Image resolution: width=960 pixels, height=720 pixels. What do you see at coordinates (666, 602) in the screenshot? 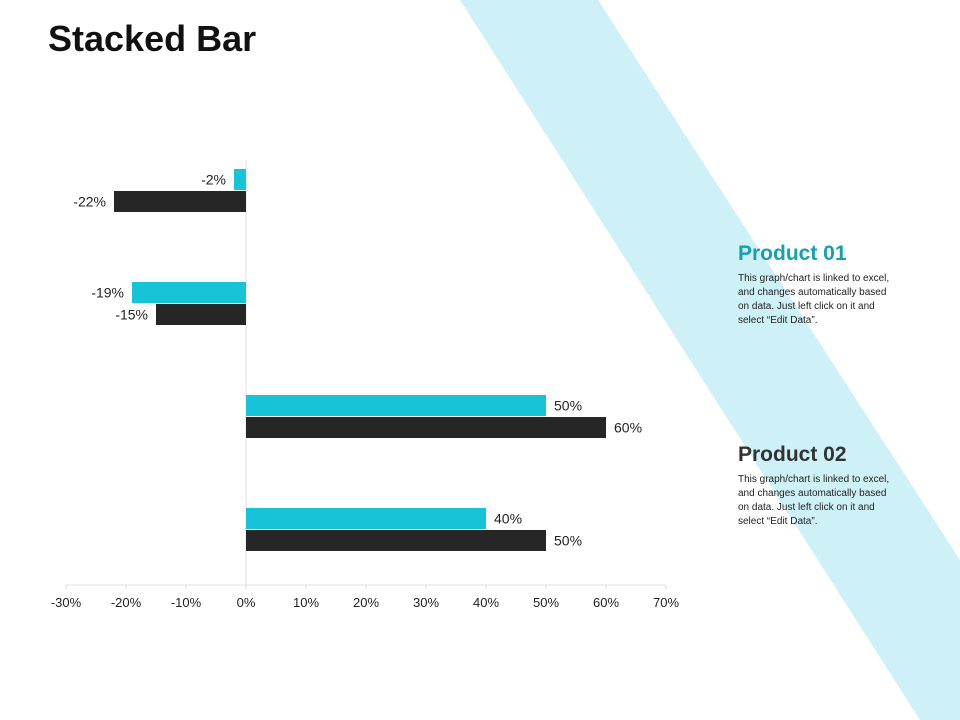
I see `x-tick-label: 70%` at bounding box center [666, 602].